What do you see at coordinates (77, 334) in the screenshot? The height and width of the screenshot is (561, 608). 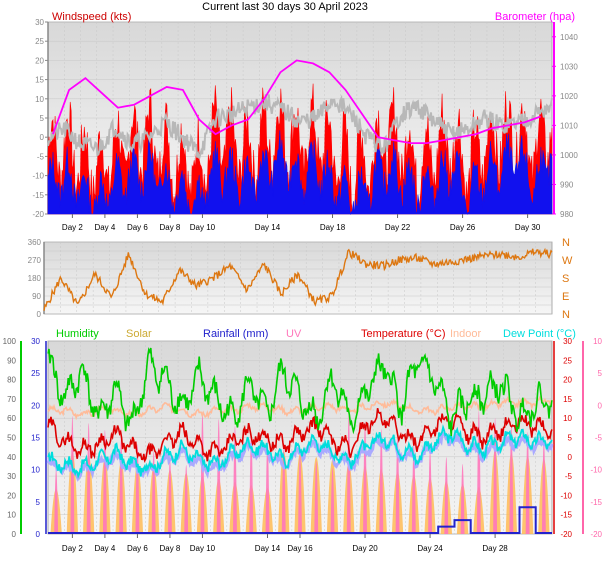 I see `legend-humidity: Humidity` at bounding box center [77, 334].